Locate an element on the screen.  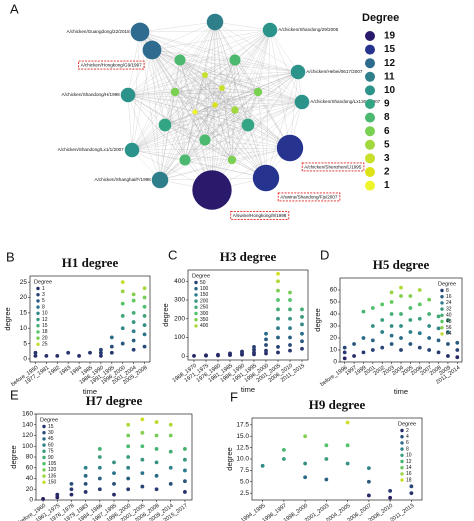
y-tick-label: 120 is located at coordinates (27, 435).